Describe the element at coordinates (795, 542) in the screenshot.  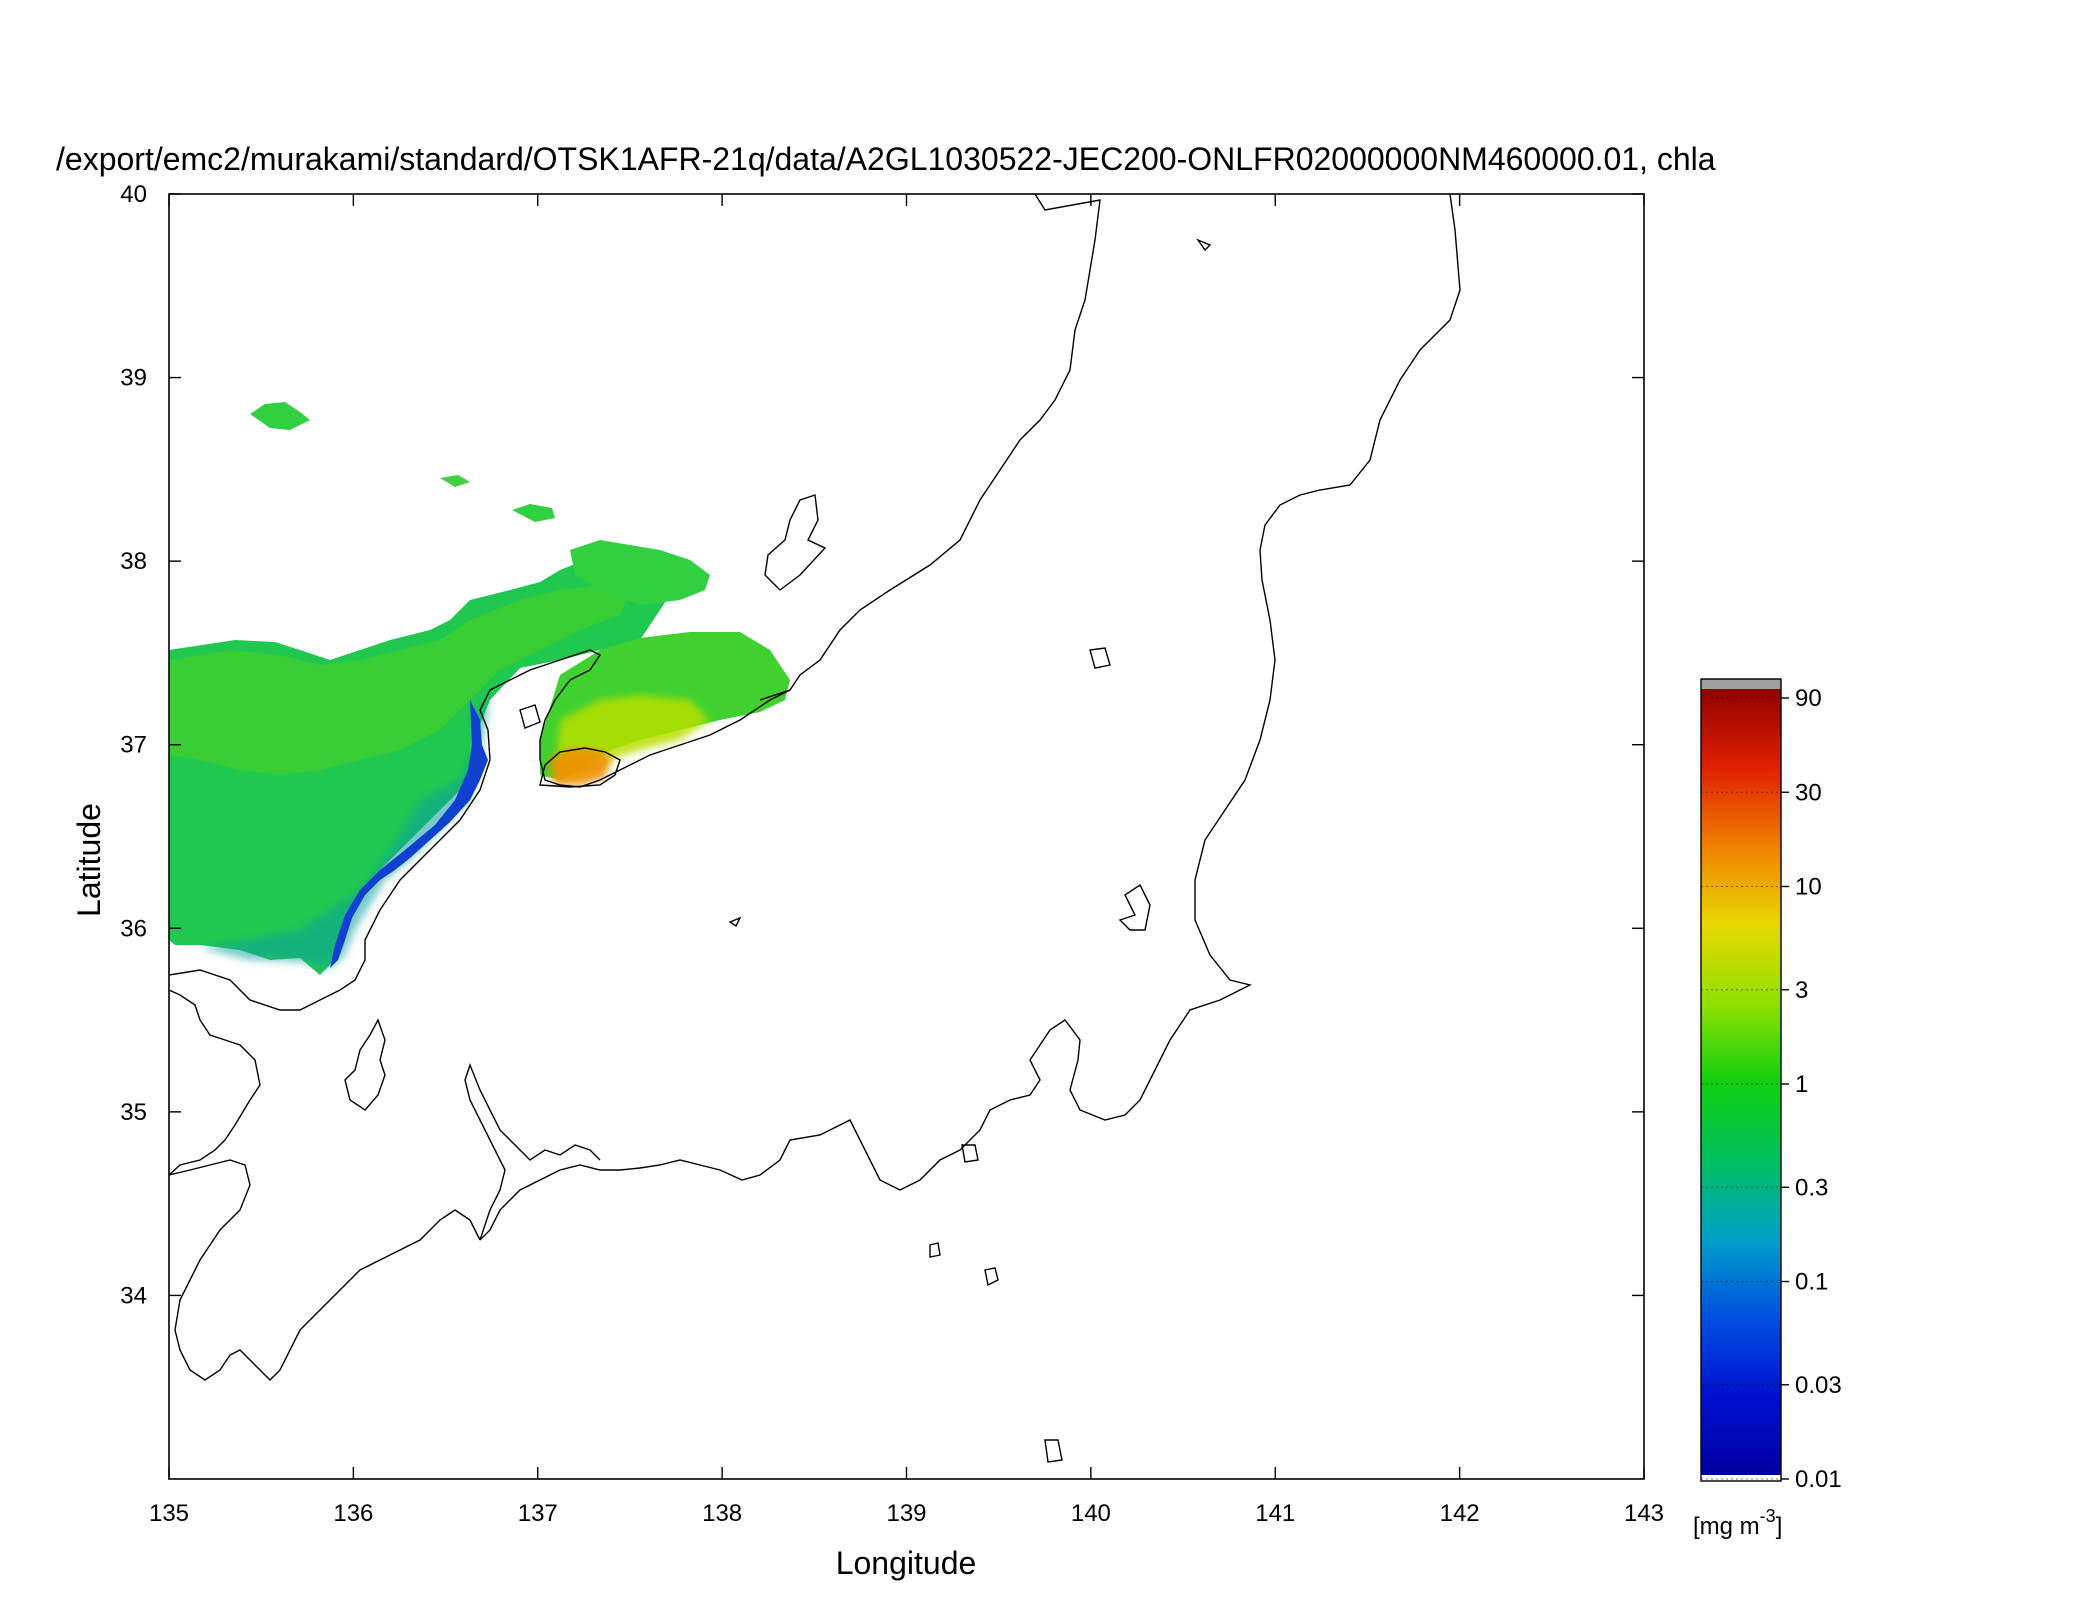
I see `coastline-sado` at that location.